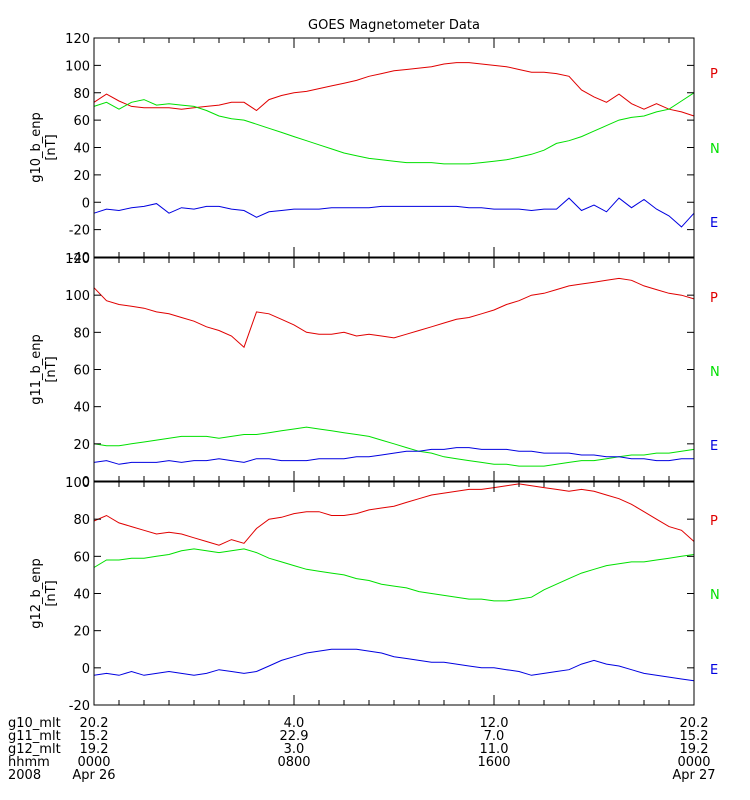 The image size is (750, 800). What do you see at coordinates (494, 749) in the screenshot?
I see `x-tick-label: 11.0` at bounding box center [494, 749].